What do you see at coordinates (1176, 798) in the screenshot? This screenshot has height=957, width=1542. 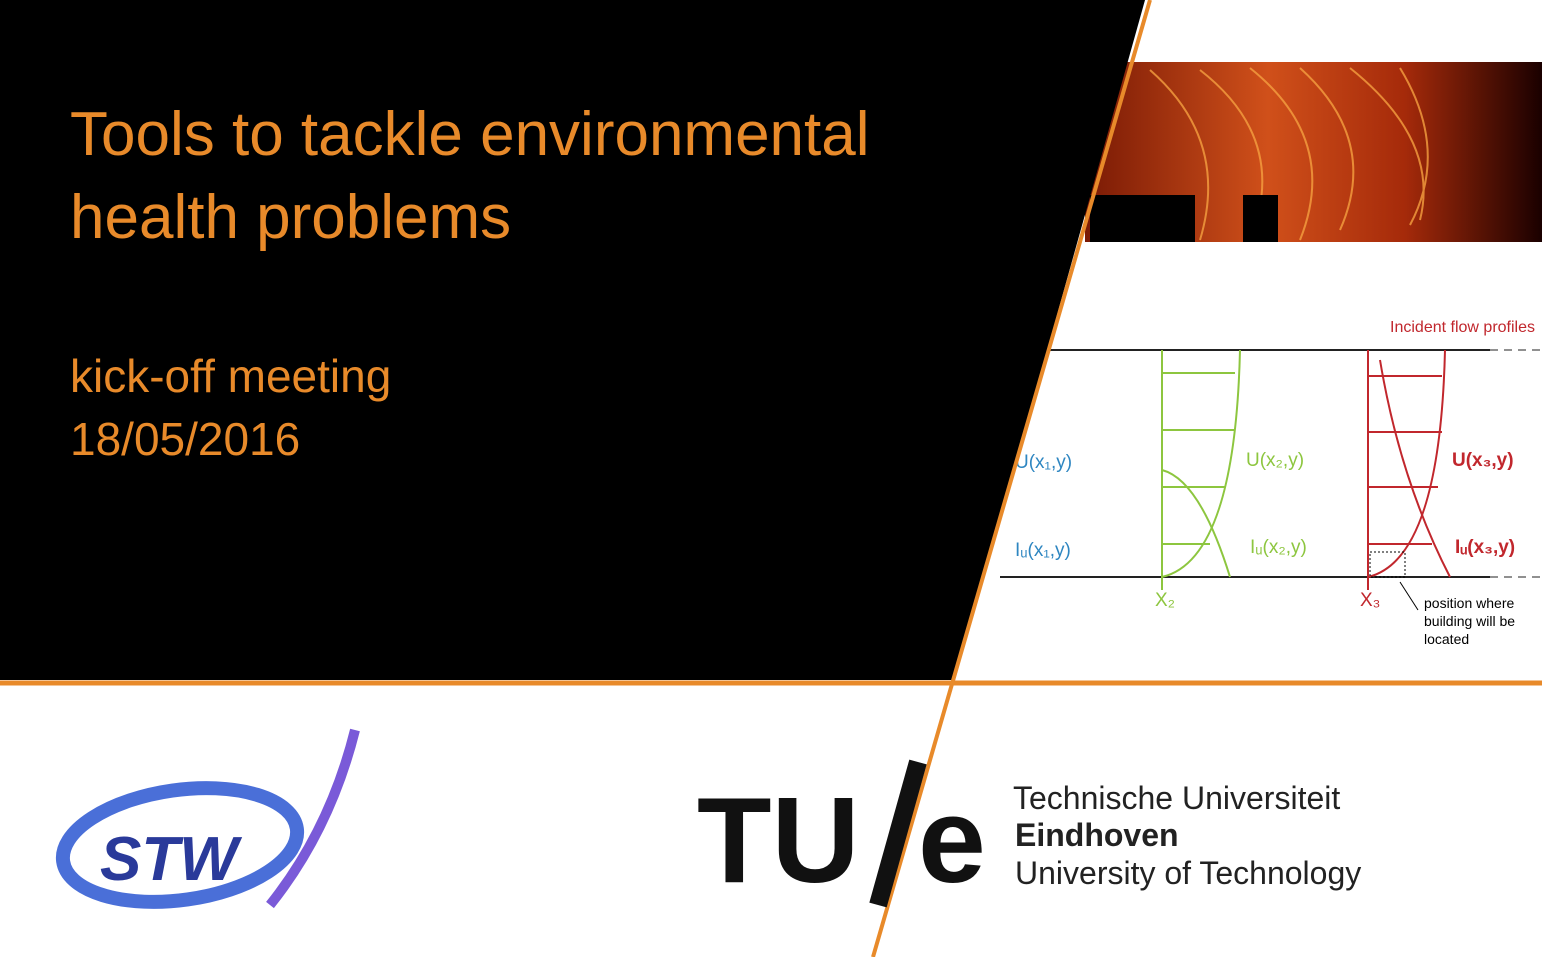 I see `tue-name: Technische Universiteit` at bounding box center [1176, 798].